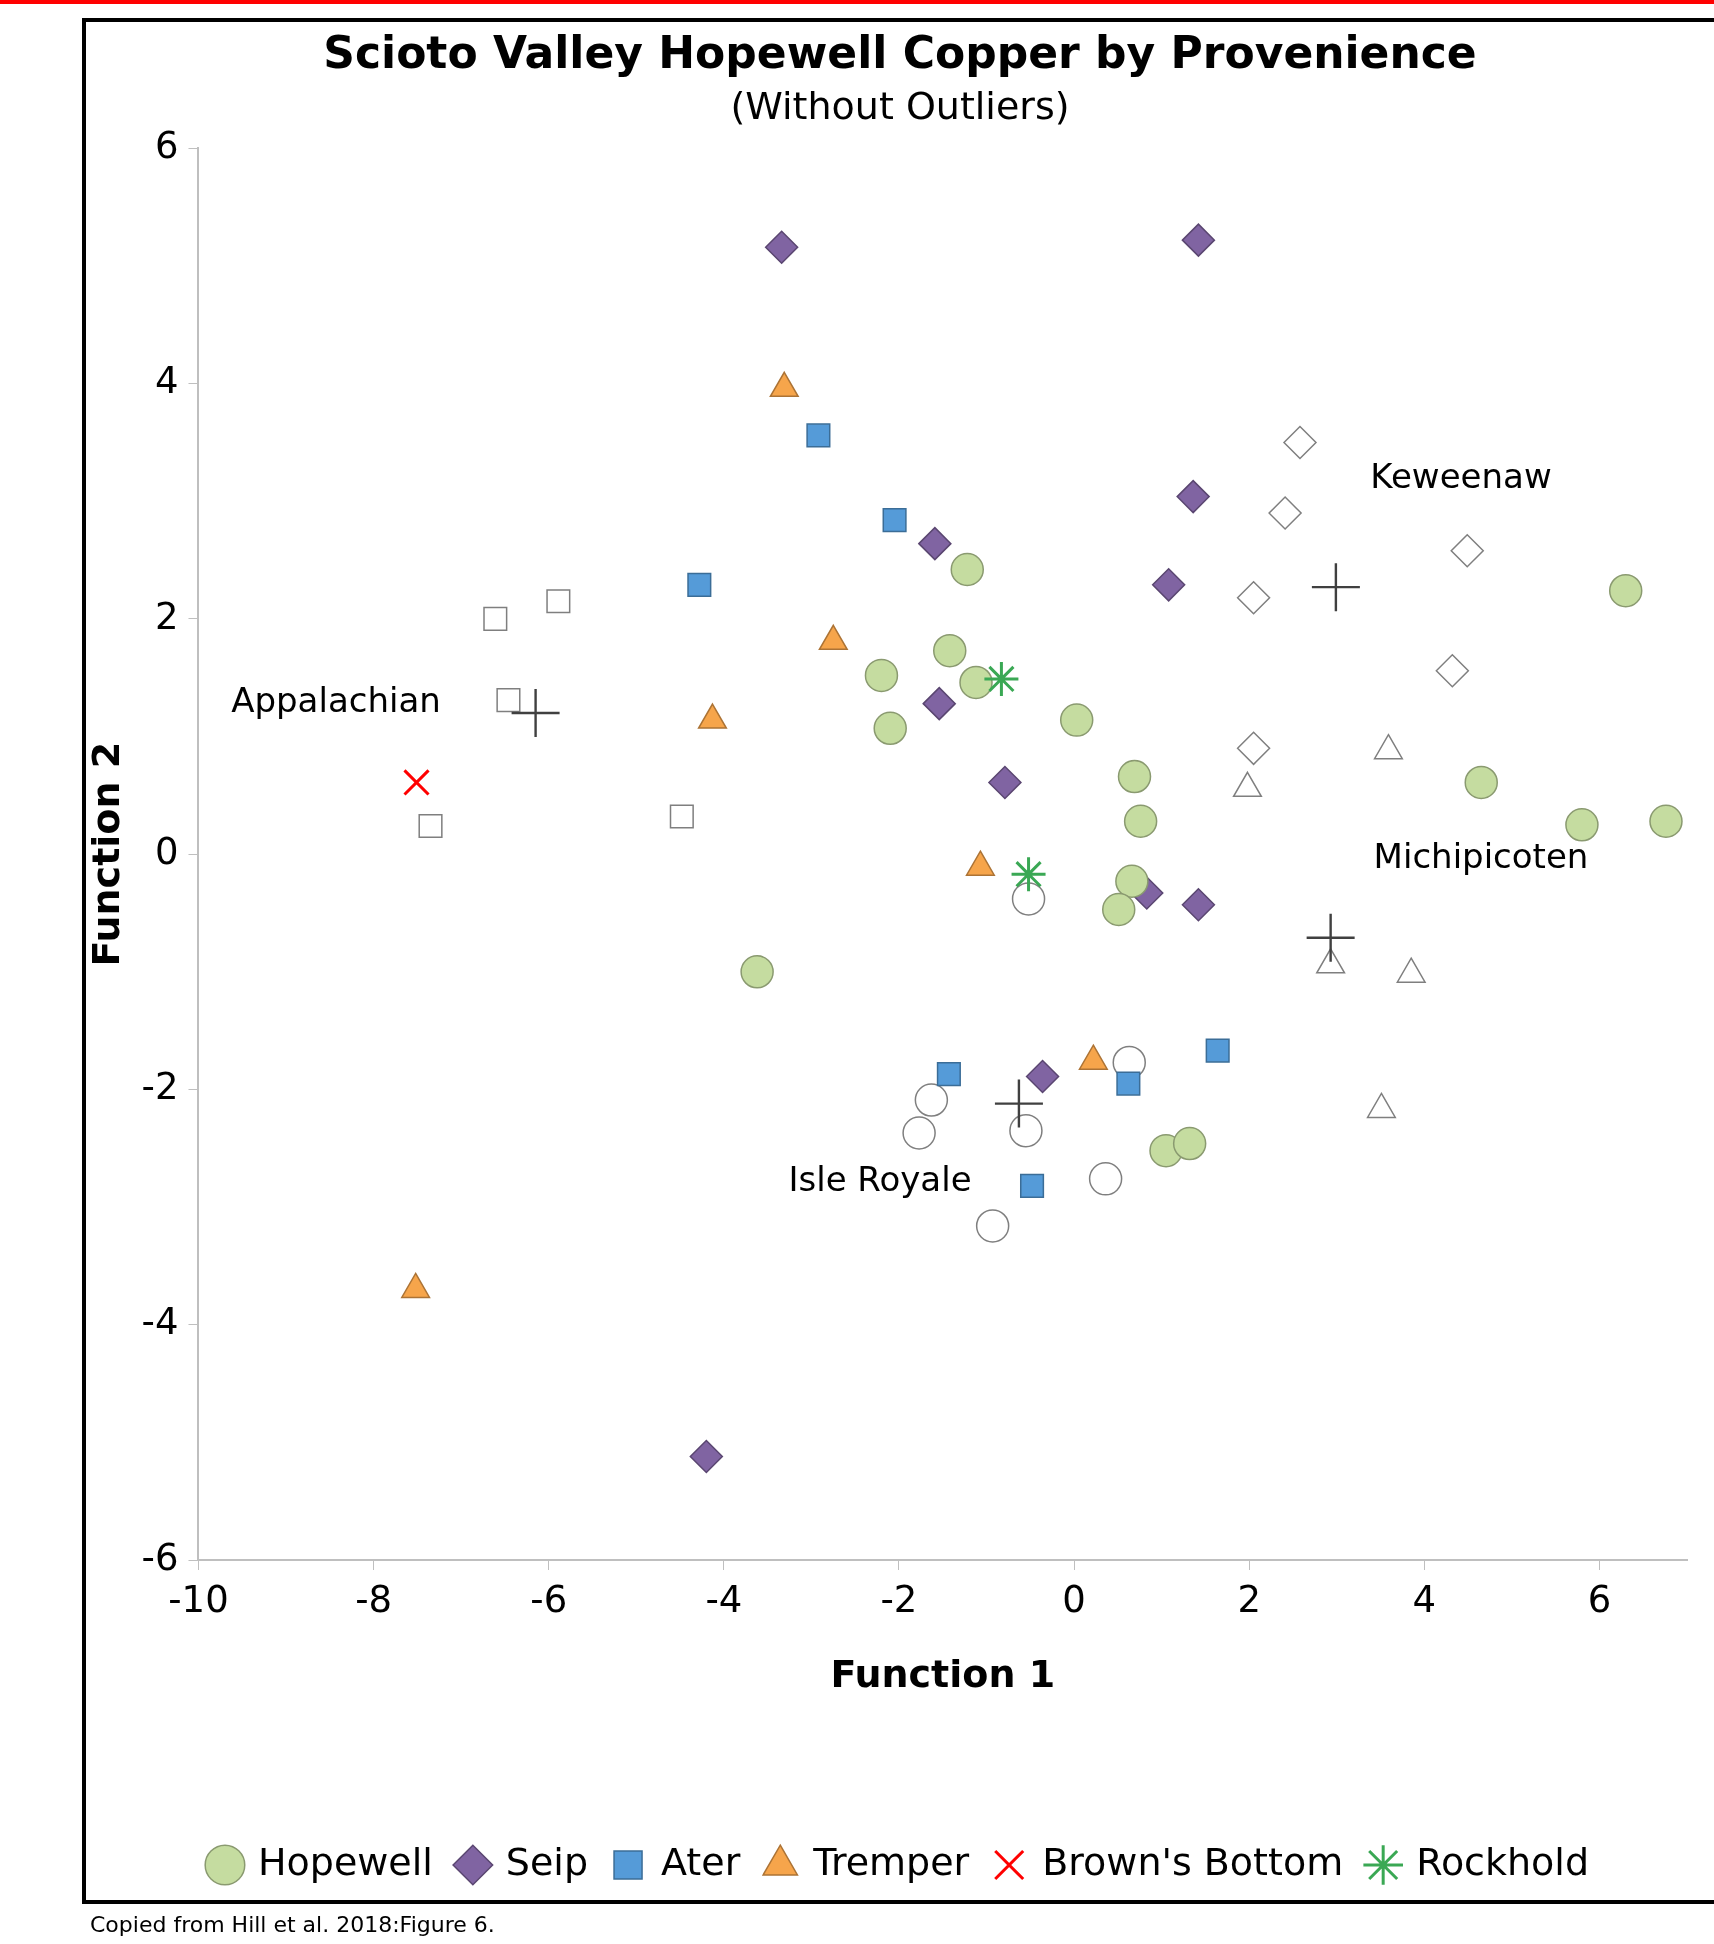  What do you see at coordinates (166, 851) in the screenshot?
I see `y-tick-label: 0` at bounding box center [166, 851].